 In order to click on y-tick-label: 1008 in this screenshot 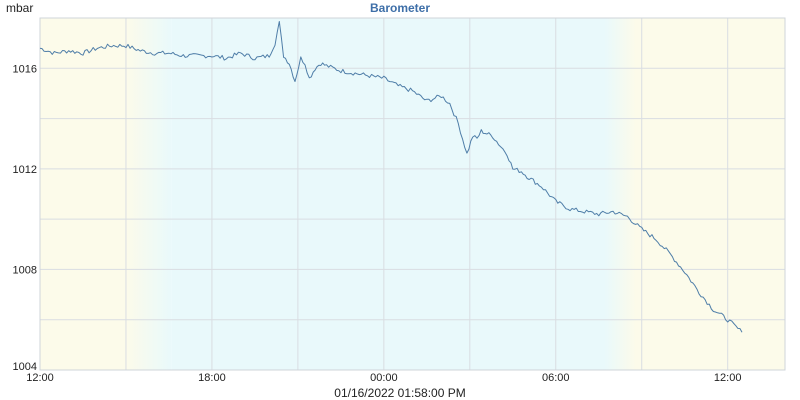, I will do `click(25, 270)`.